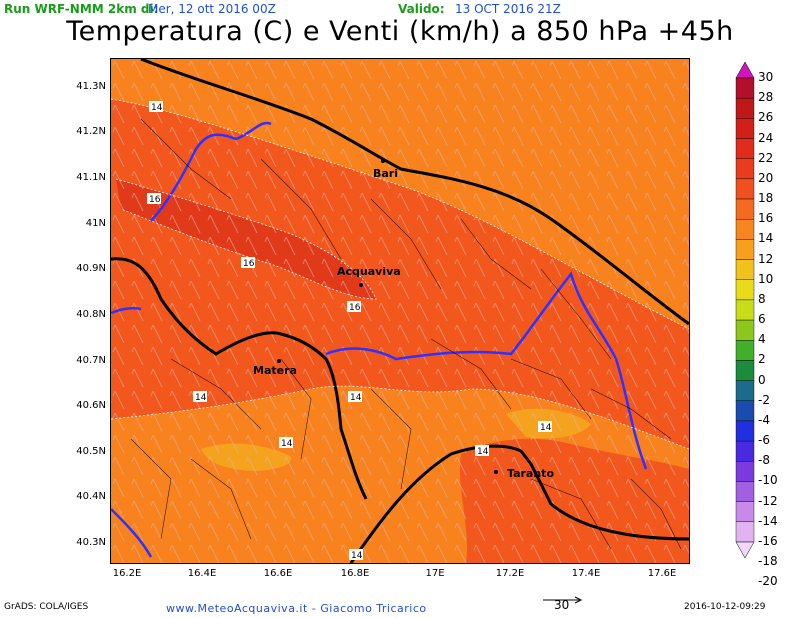 This screenshot has width=800, height=618. What do you see at coordinates (766, 198) in the screenshot?
I see `colorbar-level-label: 18` at bounding box center [766, 198].